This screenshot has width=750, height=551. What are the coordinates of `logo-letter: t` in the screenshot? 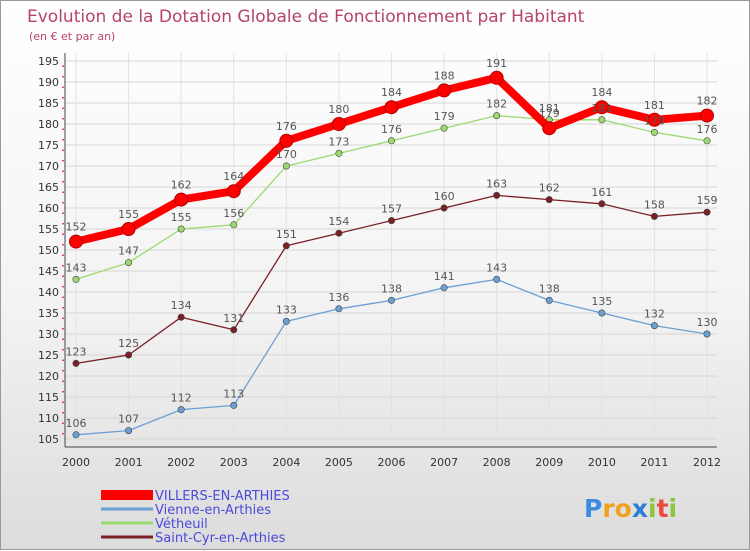 It's located at (663, 508).